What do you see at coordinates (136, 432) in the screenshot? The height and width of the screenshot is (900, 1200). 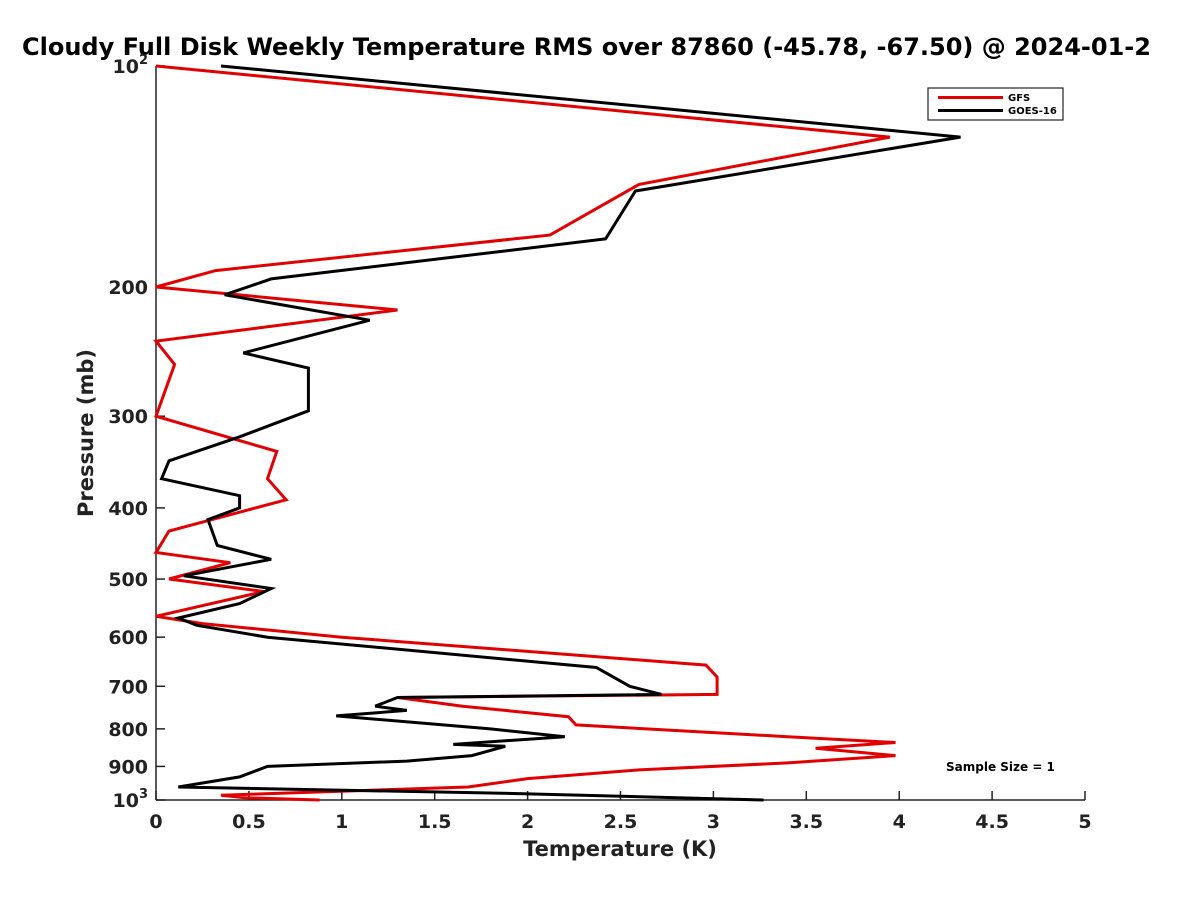 I see `y-axis-ticks: 10² 200 300 400 500 600 700 800 900 10³` at bounding box center [136, 432].